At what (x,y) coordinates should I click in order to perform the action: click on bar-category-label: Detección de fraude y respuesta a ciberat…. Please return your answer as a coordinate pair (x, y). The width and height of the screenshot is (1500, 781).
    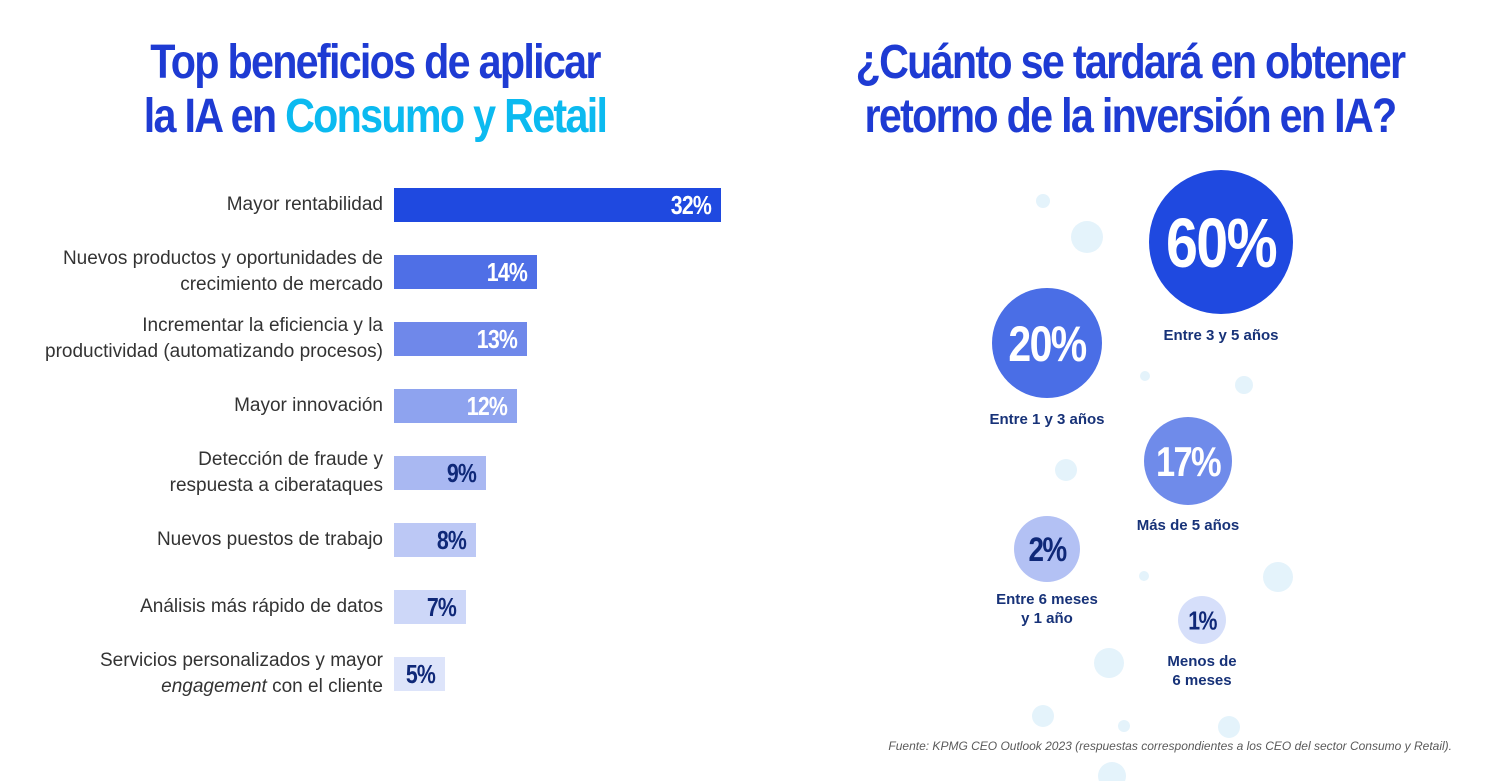
    Looking at the image, I should click on (193, 473).